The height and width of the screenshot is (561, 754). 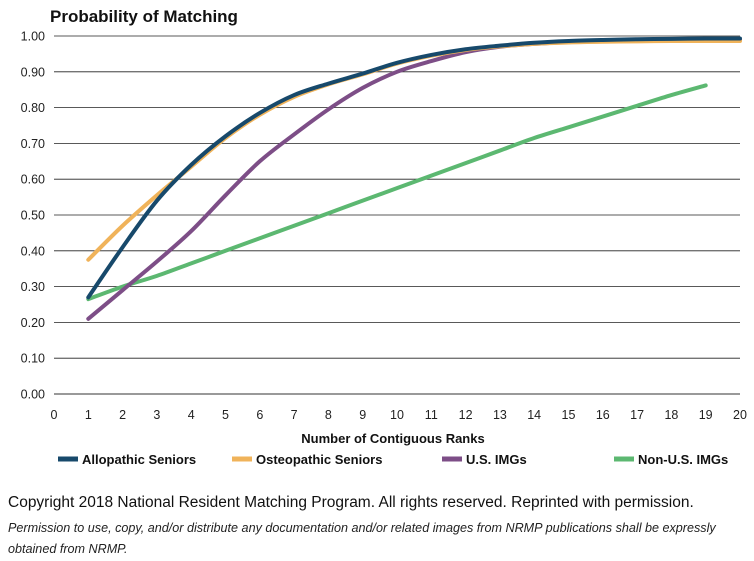 I want to click on x-tick-label: 16, so click(x=603, y=415).